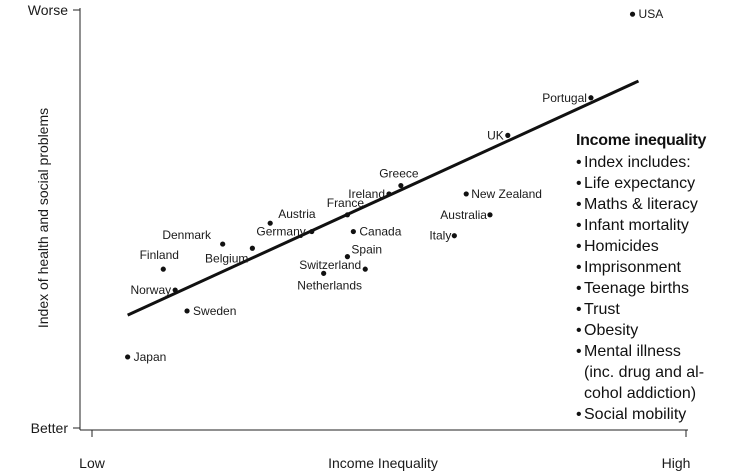 This screenshot has width=738, height=475. What do you see at coordinates (187, 235) in the screenshot?
I see `point-label: Denmark` at bounding box center [187, 235].